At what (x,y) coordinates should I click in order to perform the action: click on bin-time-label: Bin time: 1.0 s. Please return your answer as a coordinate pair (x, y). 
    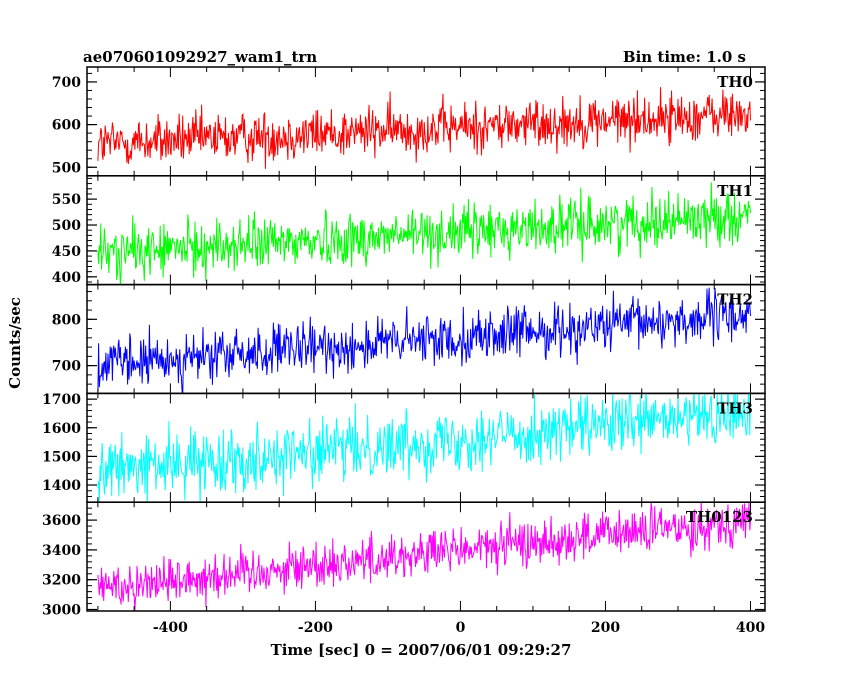
    Looking at the image, I should click on (684, 57).